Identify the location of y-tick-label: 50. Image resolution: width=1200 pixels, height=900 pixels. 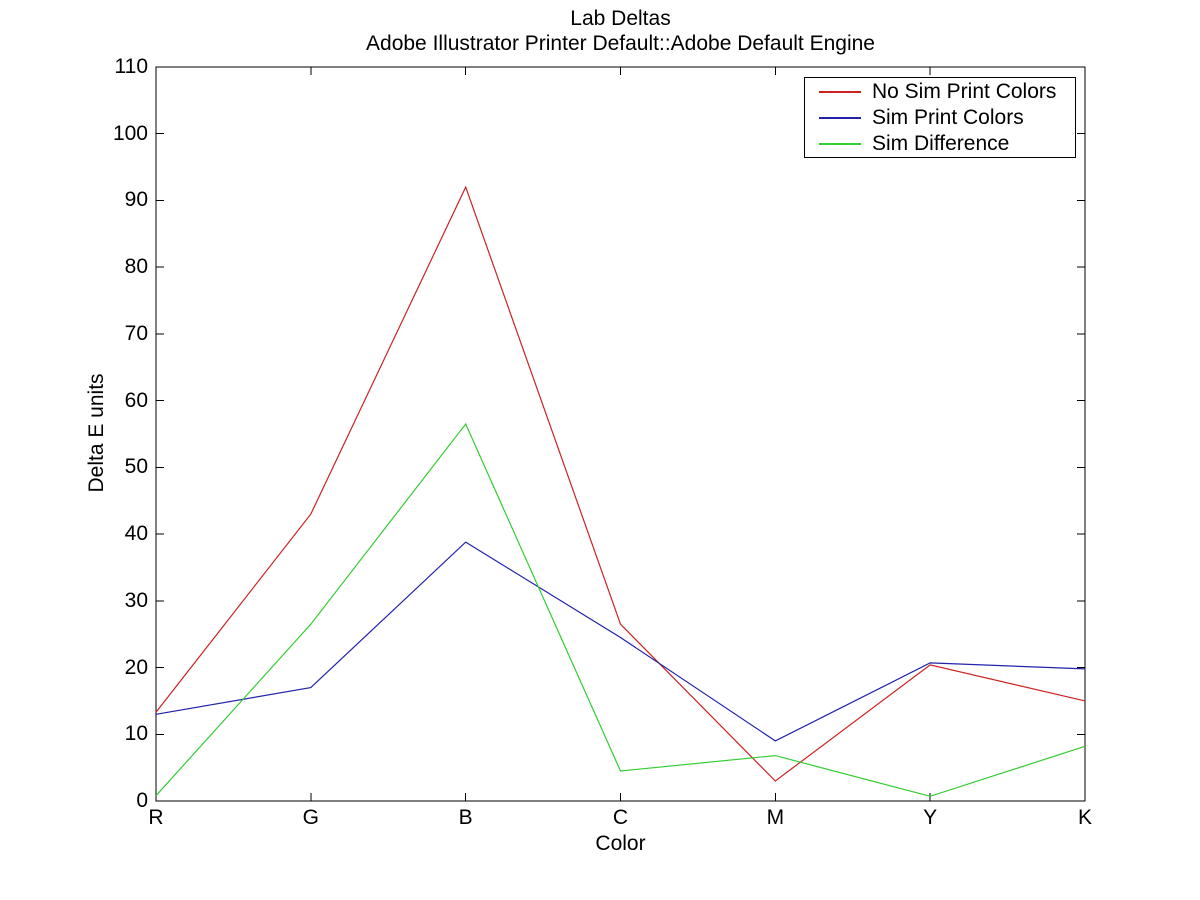
(136, 467).